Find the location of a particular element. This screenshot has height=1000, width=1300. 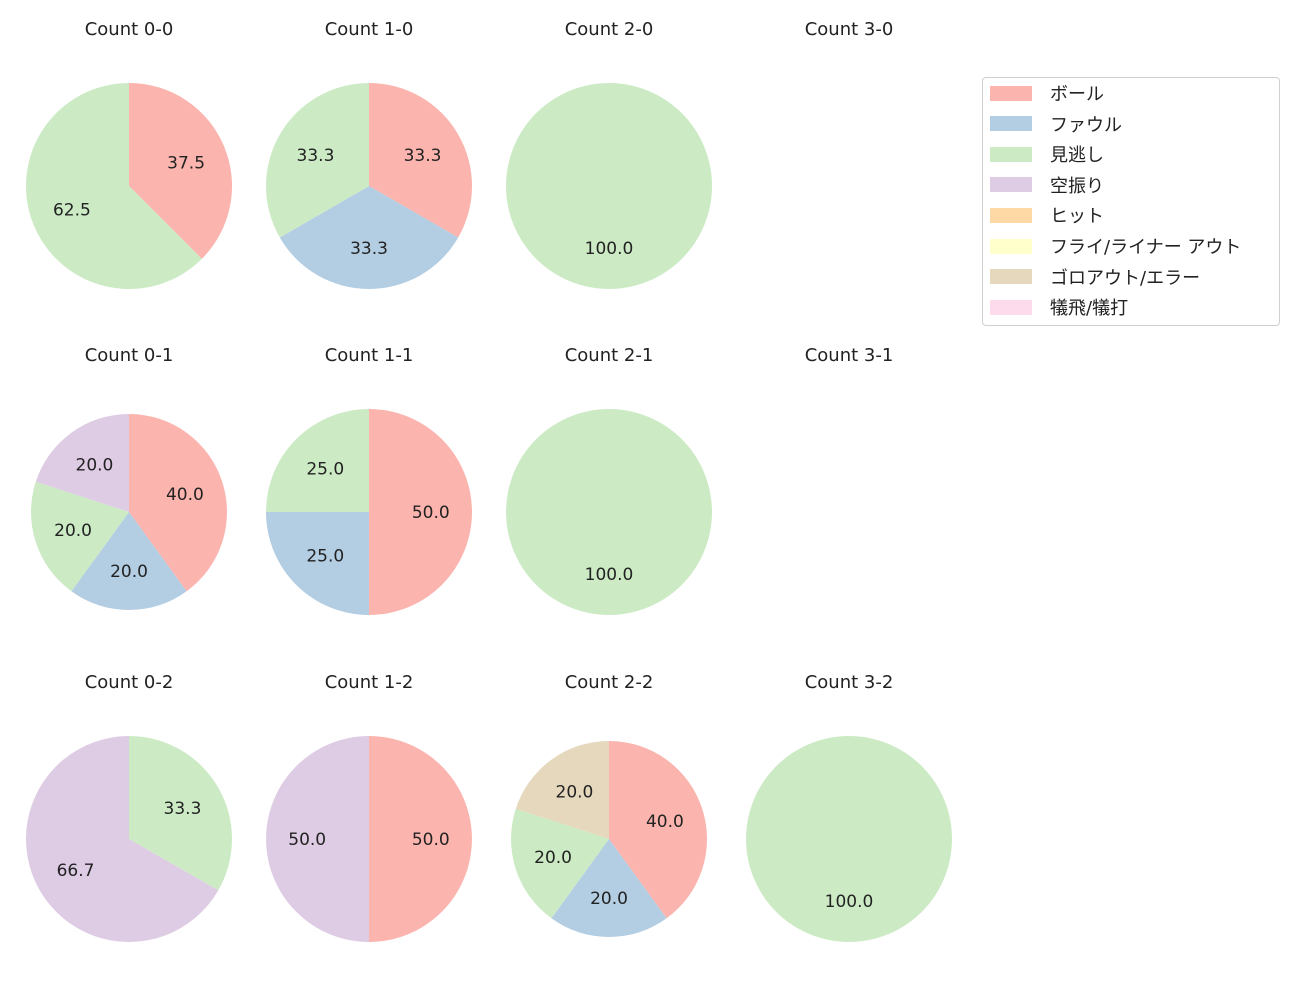

legend-item: フライ/ライナー アウト is located at coordinates (1116, 247).